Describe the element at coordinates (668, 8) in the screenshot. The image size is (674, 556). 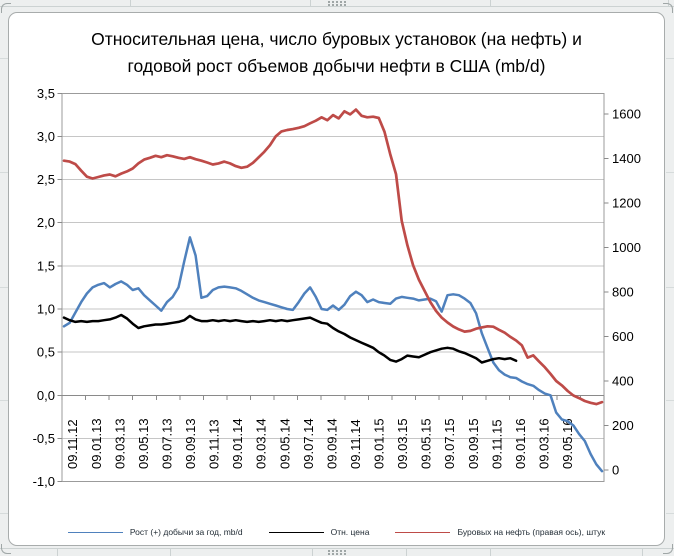
I see `chart-resize-handle-top-right` at that location.